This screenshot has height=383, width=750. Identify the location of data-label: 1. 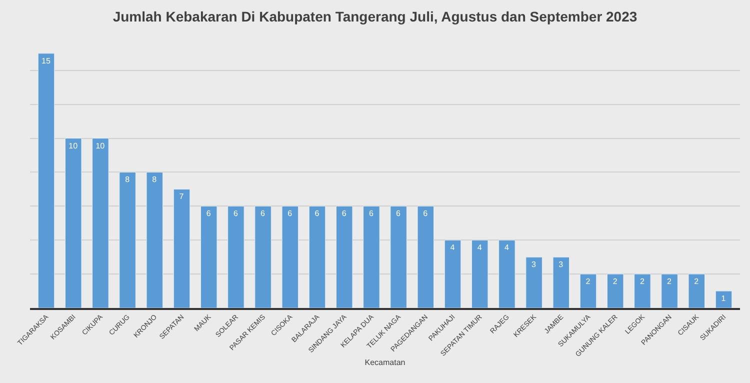
(723, 299).